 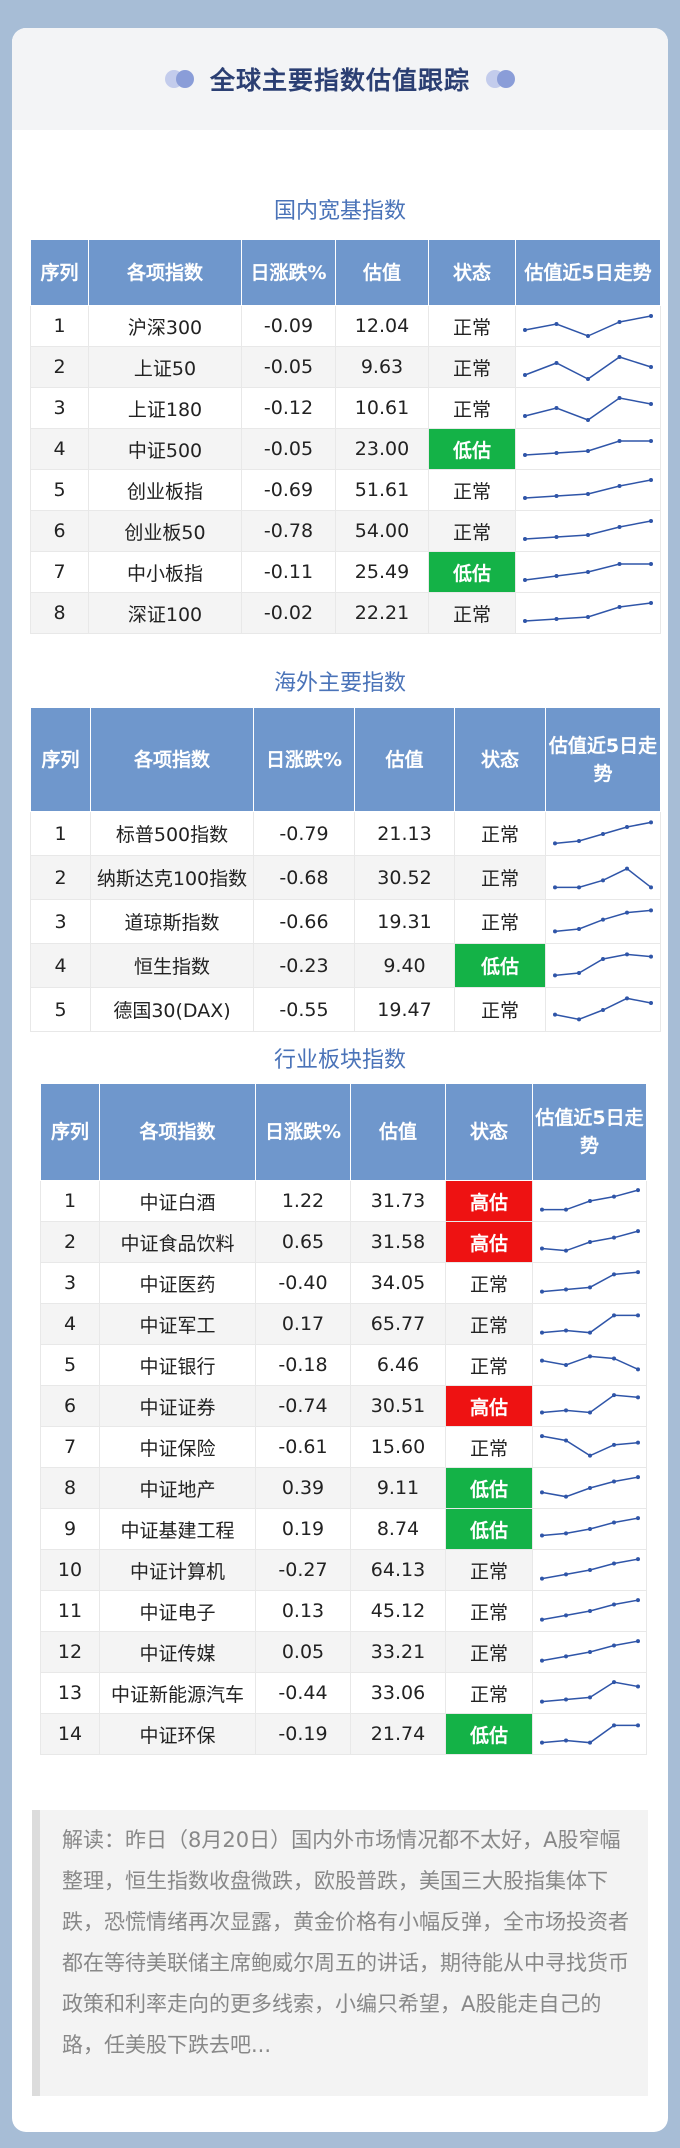 I want to click on table-row: 13 中证新能源汽车 -0.44 33.06 正常, so click(x=343, y=1693).